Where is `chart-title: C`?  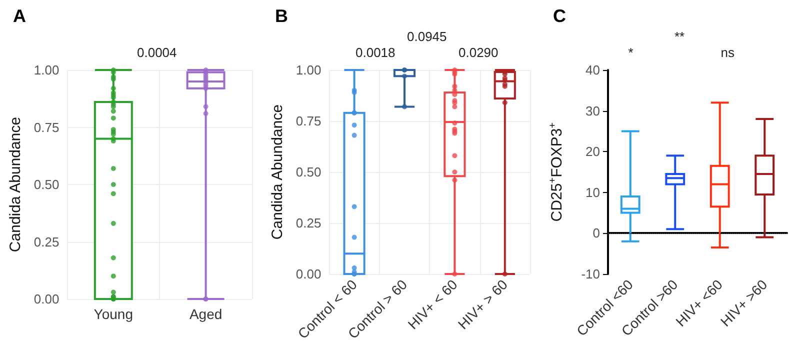 chart-title: C is located at coordinates (559, 16).